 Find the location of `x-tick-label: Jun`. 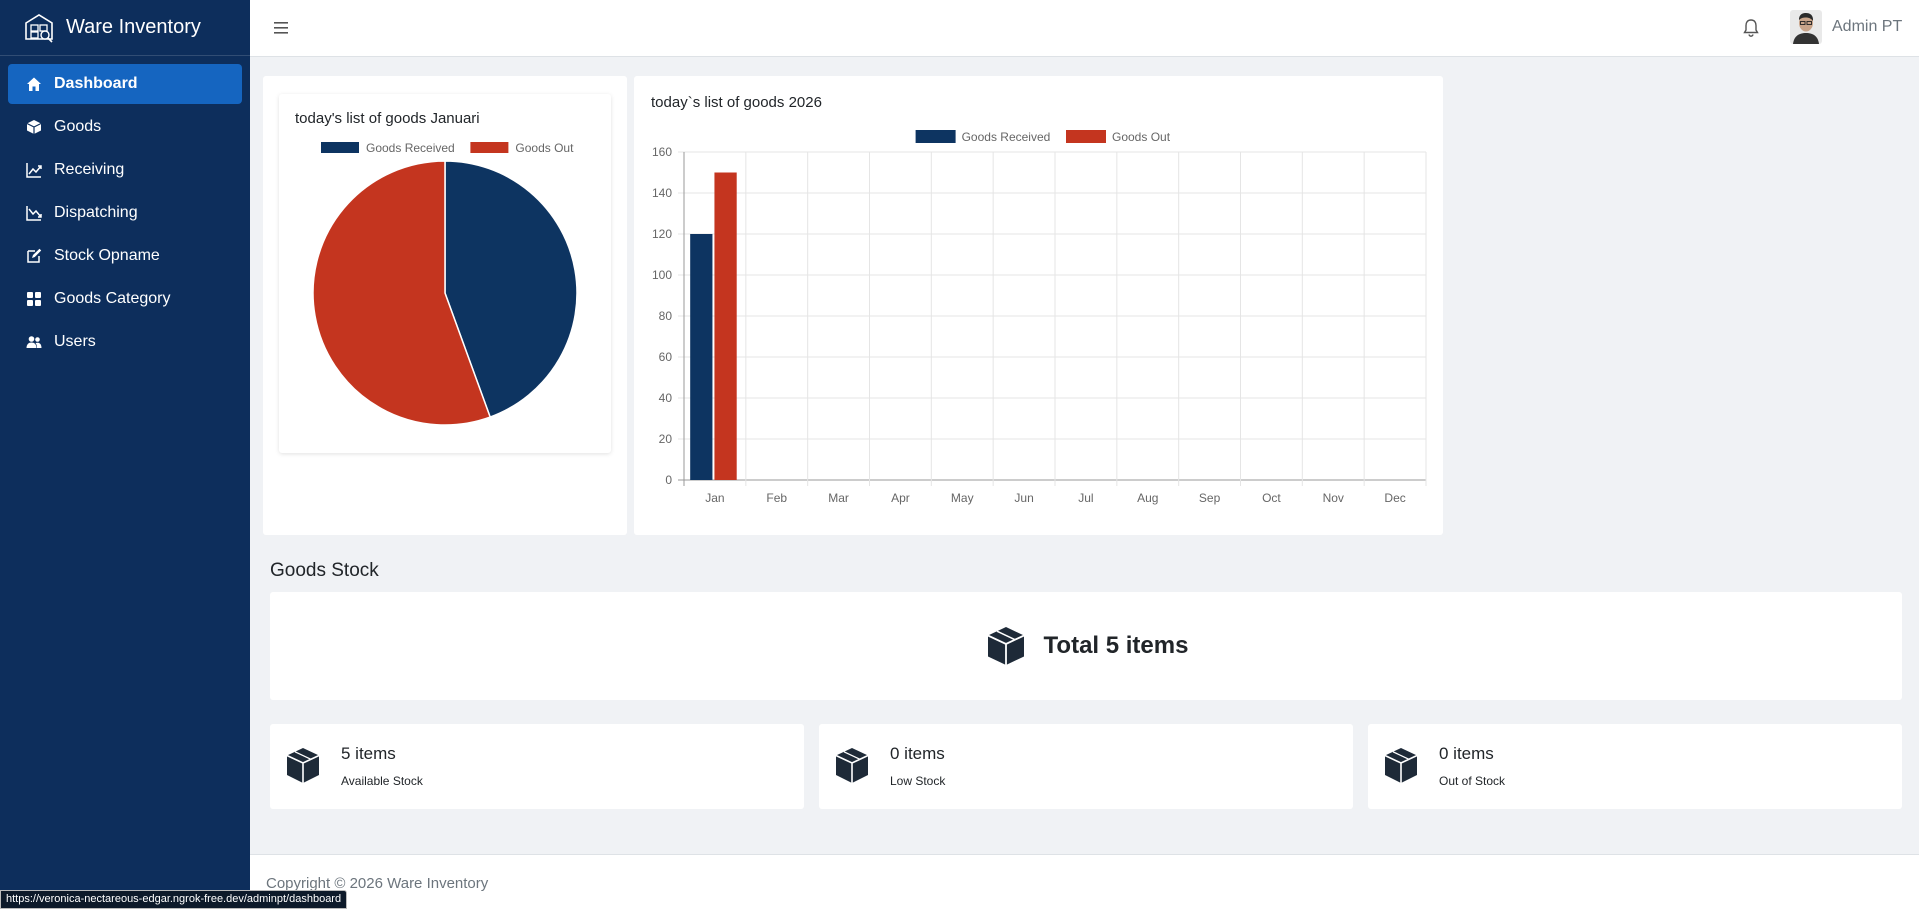

x-tick-label: Jun is located at coordinates (1023, 498).